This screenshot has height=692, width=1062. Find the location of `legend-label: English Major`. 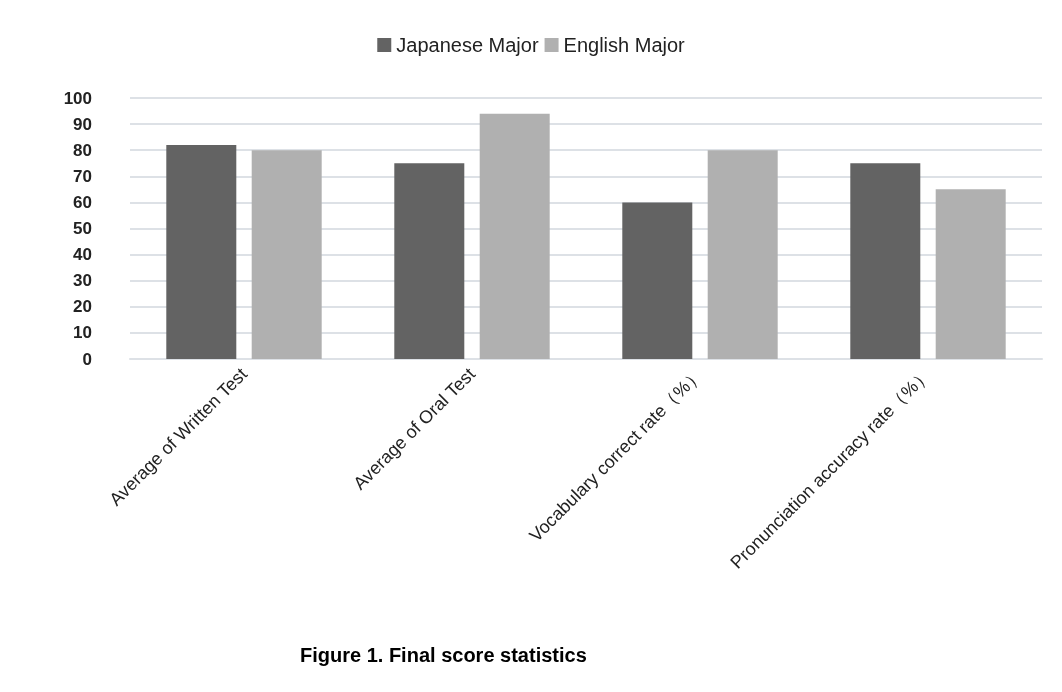

legend-label: English Major is located at coordinates (624, 45).